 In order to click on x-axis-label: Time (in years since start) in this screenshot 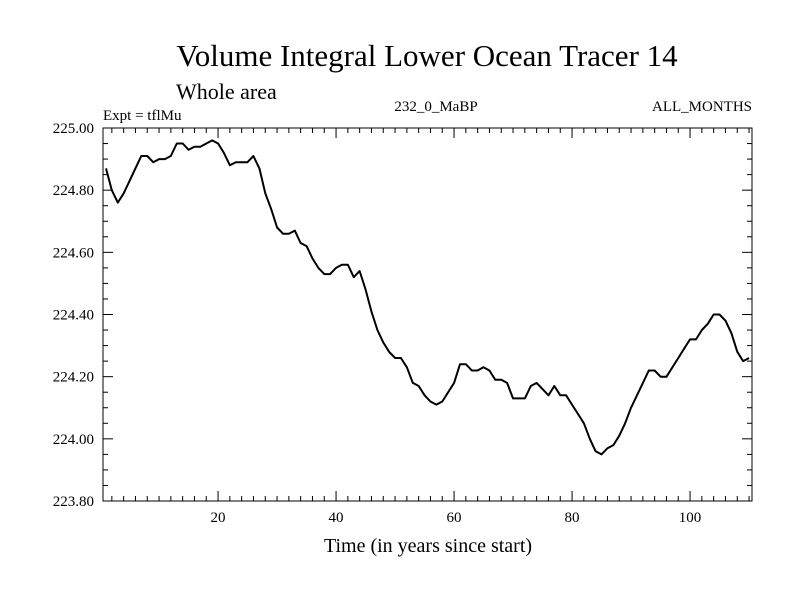, I will do `click(428, 546)`.